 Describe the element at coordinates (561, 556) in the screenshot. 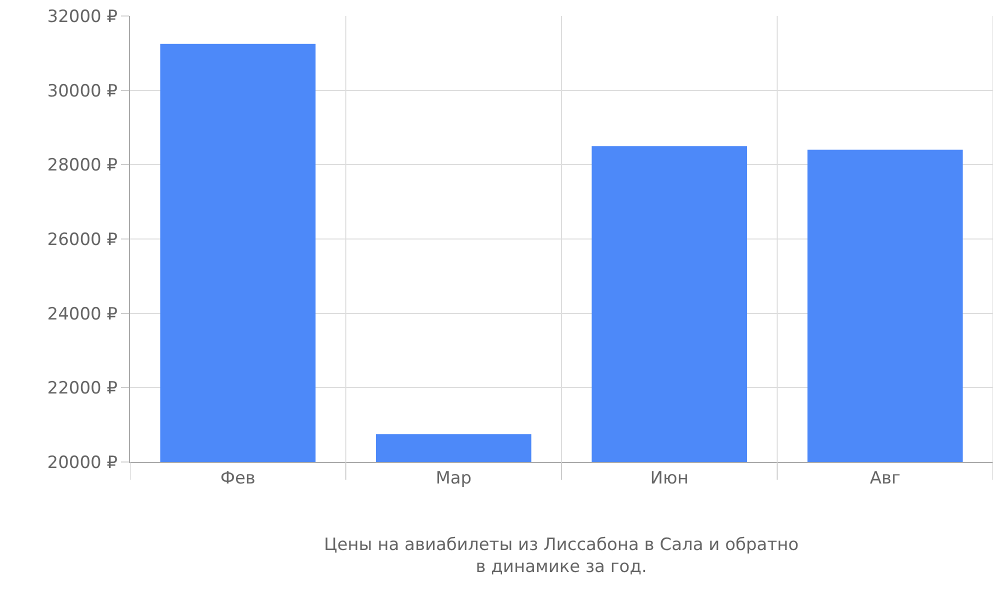

I see `text: Цены на авиабилеты из Лиссабона в Сала и обратно в динамике за год.` at that location.